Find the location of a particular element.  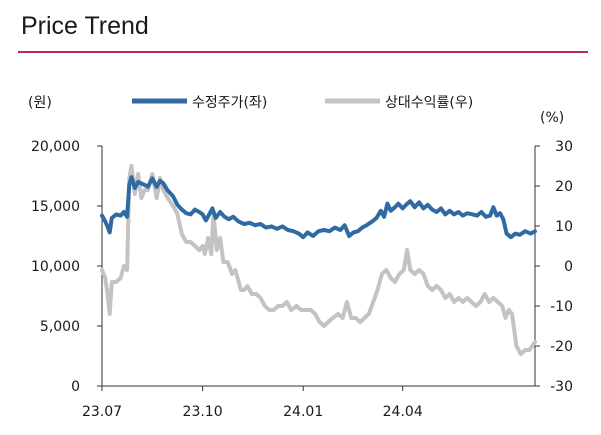

series-line-price is located at coordinates (318, 207).